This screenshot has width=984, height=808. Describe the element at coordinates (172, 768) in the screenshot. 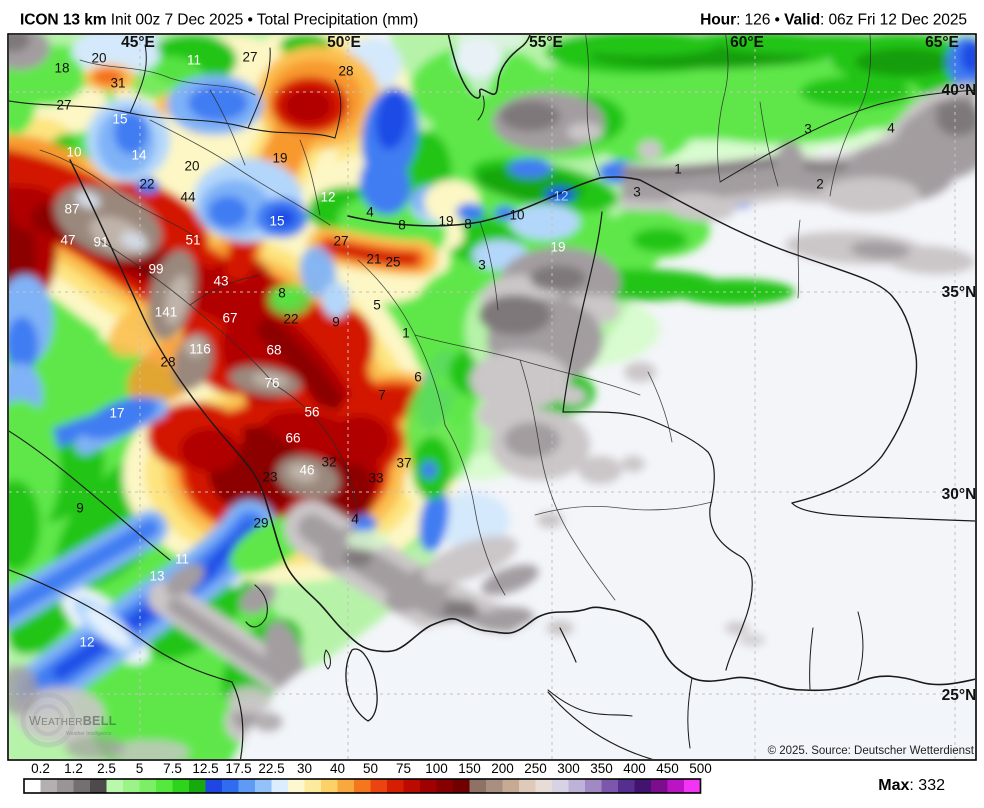

I see `svg-text: 7.5` at that location.